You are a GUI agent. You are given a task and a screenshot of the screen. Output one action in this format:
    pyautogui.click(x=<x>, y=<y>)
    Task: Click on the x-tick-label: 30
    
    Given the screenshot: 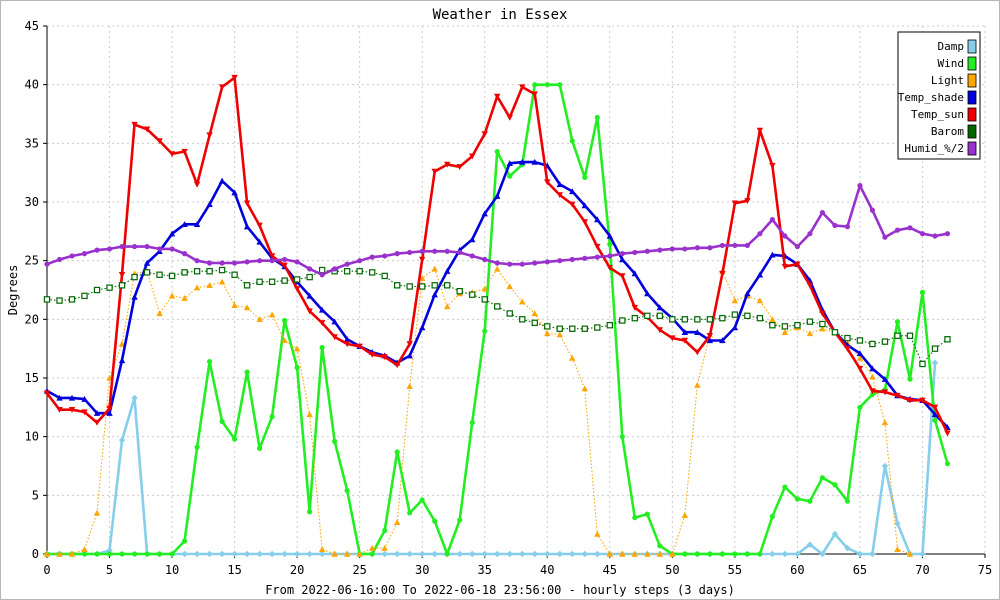 What is the action you would take?
    pyautogui.click(x=422, y=570)
    